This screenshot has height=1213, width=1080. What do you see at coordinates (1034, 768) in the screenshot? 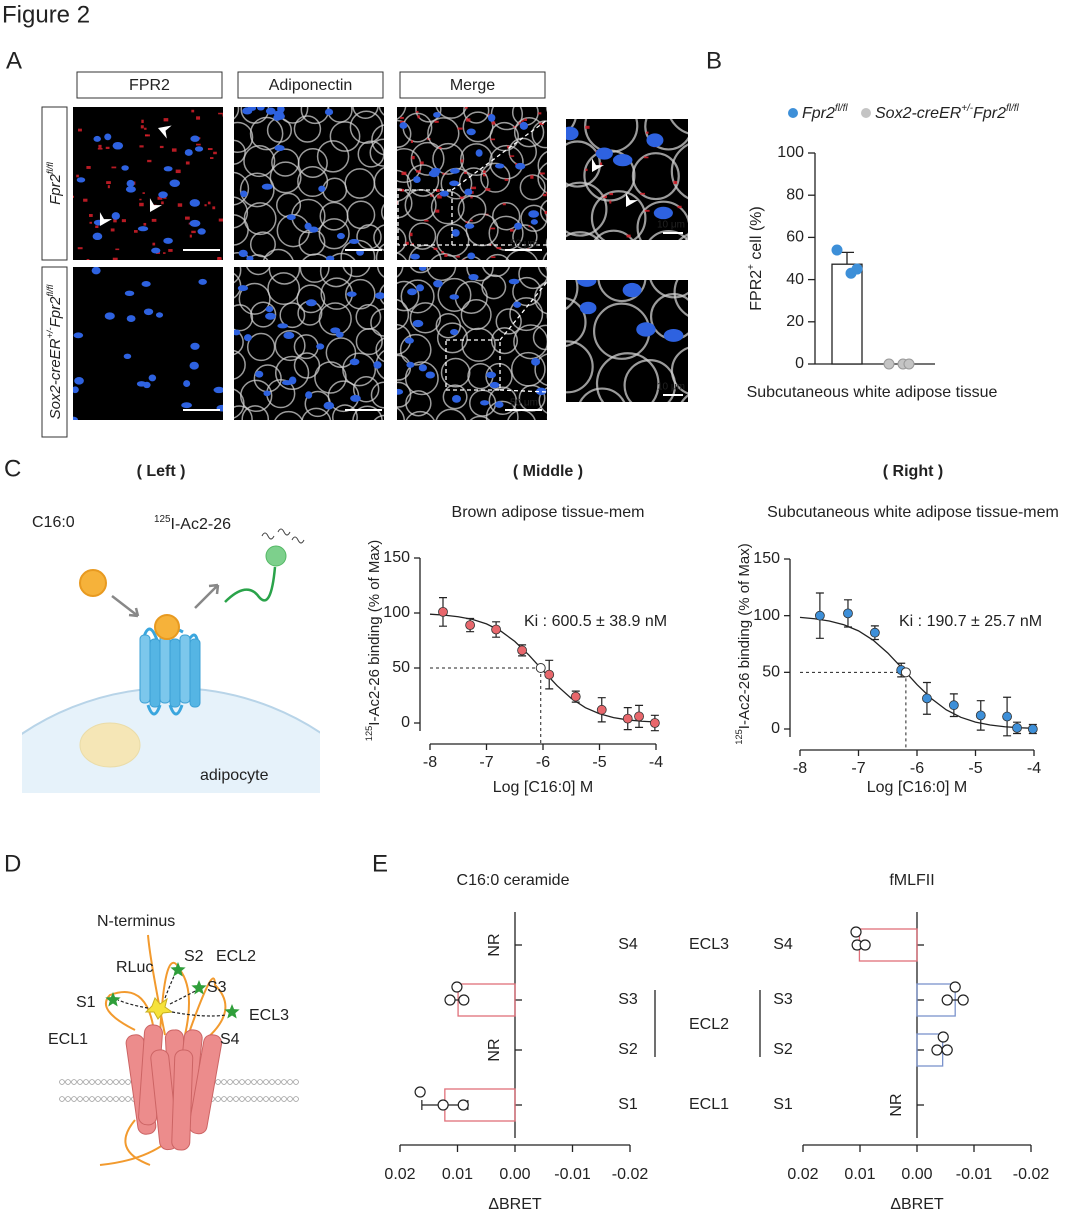
I see `x-tick-label: -4` at bounding box center [1034, 768].